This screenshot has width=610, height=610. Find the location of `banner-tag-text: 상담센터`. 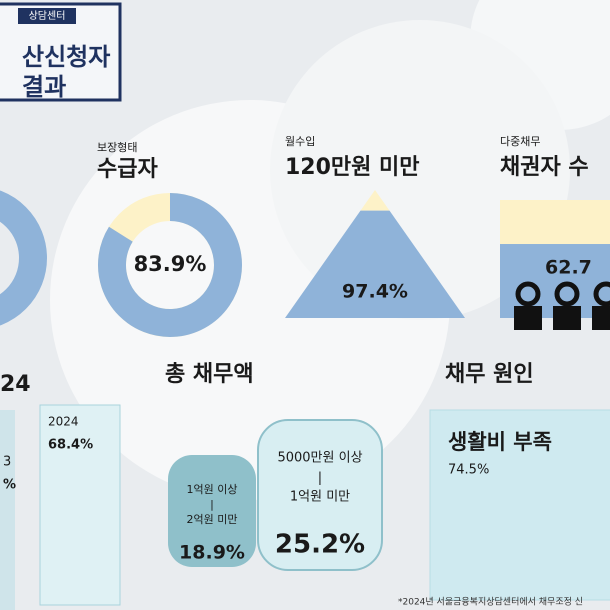

banner-tag-text: 상담센터 is located at coordinates (47, 16).